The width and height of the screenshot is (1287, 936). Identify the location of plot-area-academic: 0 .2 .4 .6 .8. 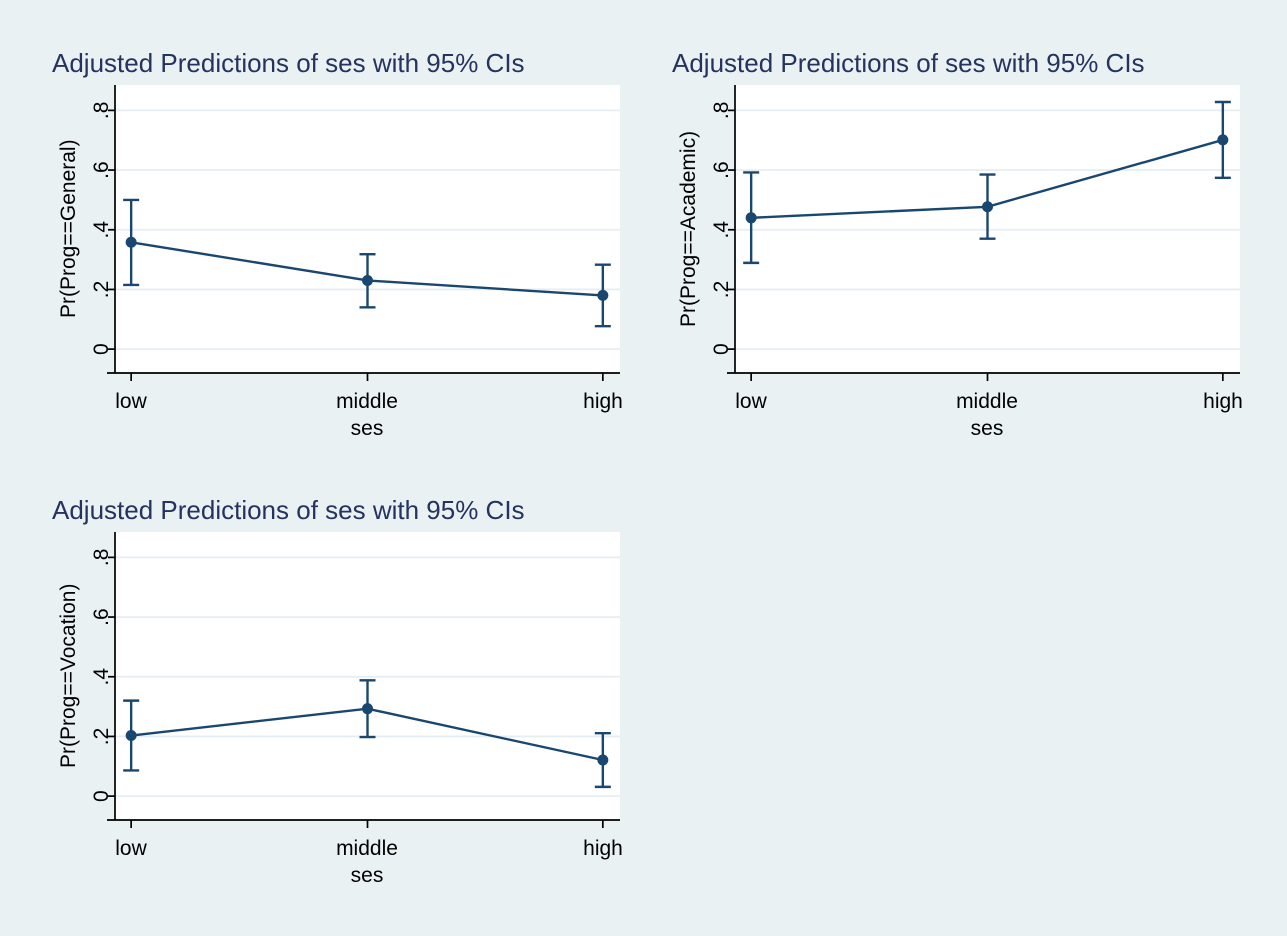
(975, 233).